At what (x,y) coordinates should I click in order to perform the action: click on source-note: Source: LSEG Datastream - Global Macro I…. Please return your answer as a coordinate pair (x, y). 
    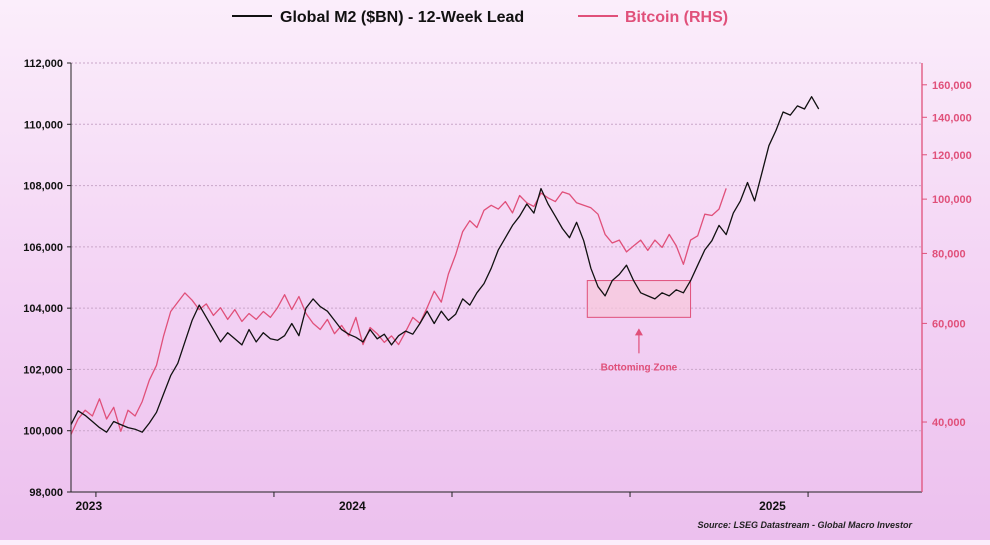
    Looking at the image, I should click on (804, 525).